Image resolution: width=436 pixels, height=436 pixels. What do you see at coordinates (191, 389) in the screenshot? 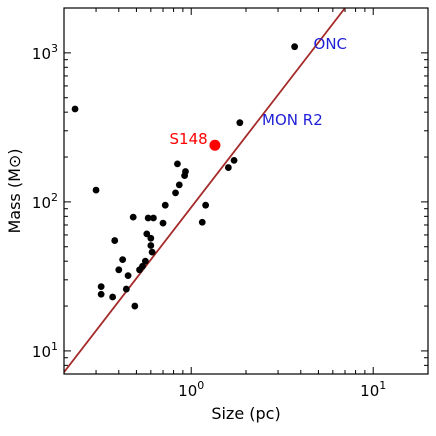
I see `x-tick-label: 10⁰` at bounding box center [191, 389].